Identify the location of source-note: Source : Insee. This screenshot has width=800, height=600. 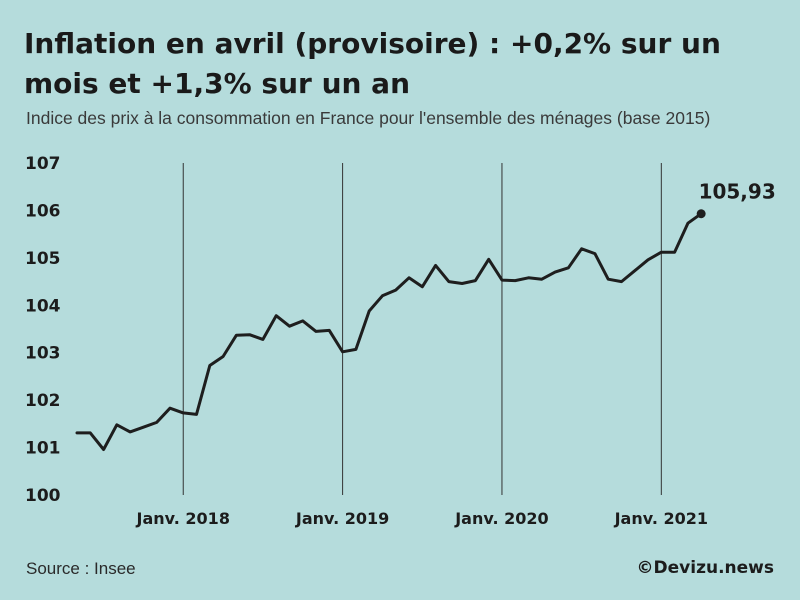
(81, 568).